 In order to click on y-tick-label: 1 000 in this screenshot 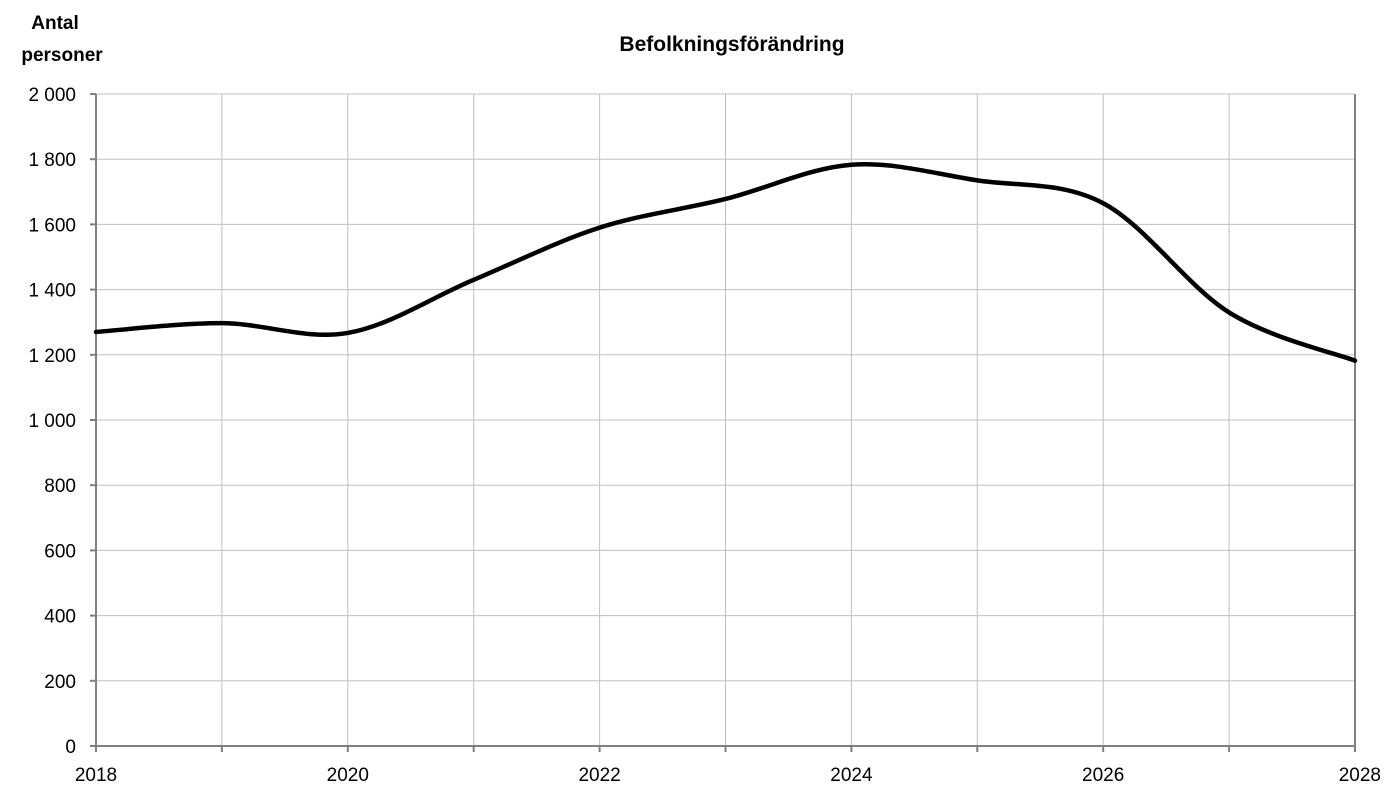, I will do `click(52, 421)`.